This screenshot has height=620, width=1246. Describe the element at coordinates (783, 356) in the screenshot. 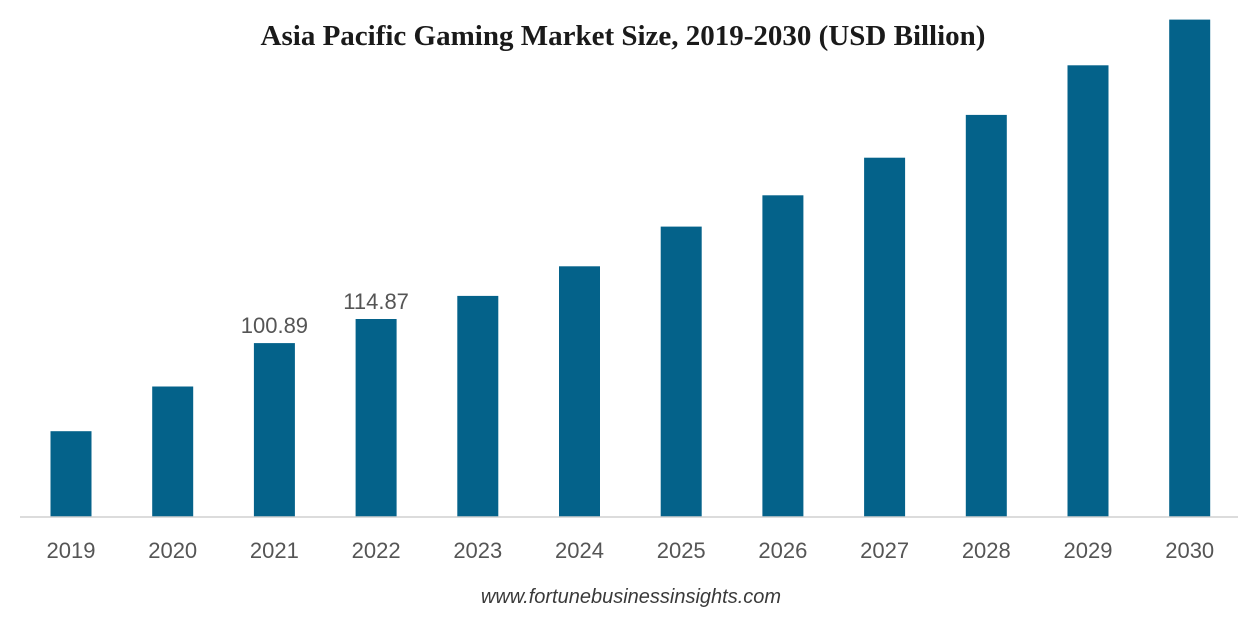

I see `bar-2026` at that location.